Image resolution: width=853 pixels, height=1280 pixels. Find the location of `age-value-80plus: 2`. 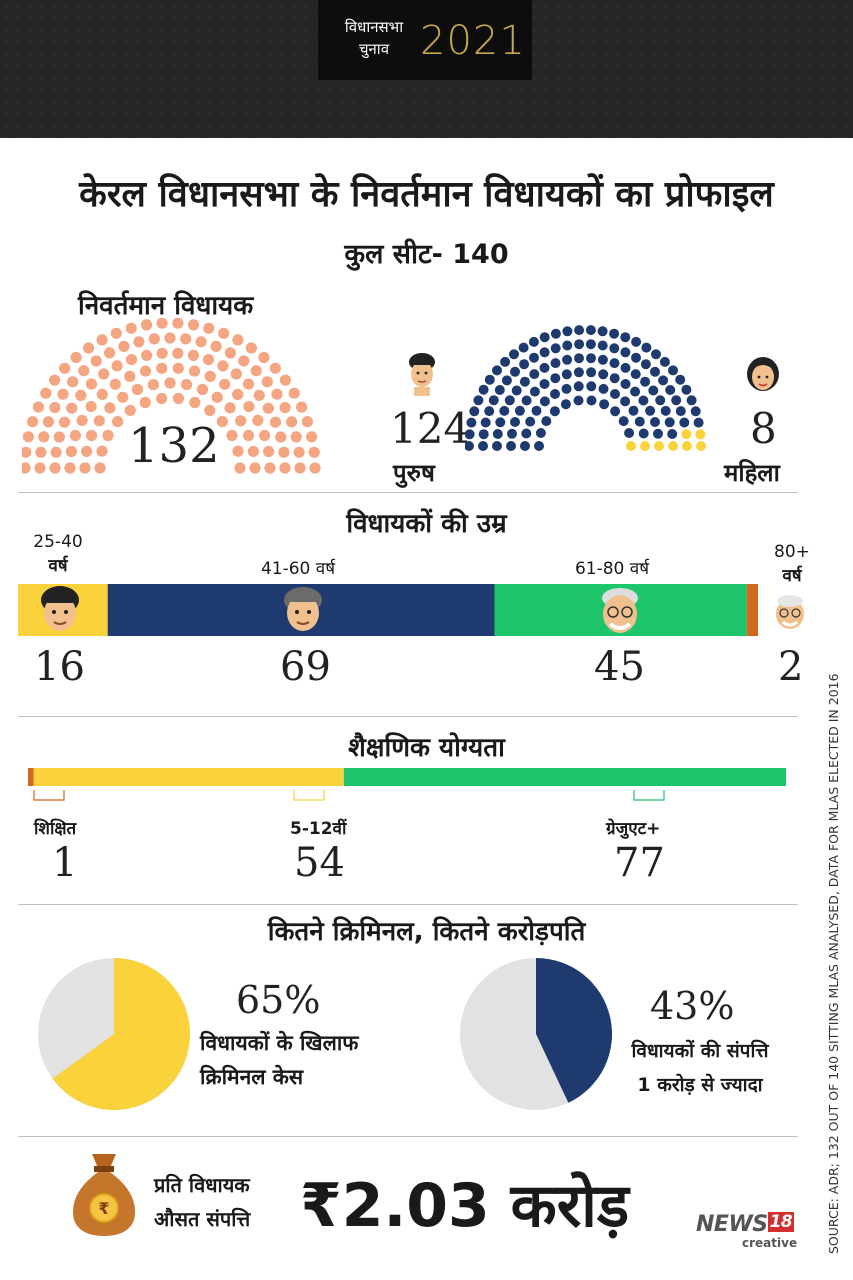

age-value-80plus: 2 is located at coordinates (791, 667).